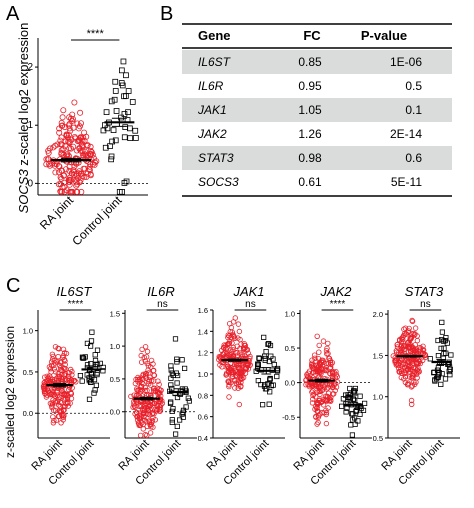  What do you see at coordinates (310, 62) in the screenshot?
I see `table-cell-fc: 0.85` at bounding box center [310, 62].